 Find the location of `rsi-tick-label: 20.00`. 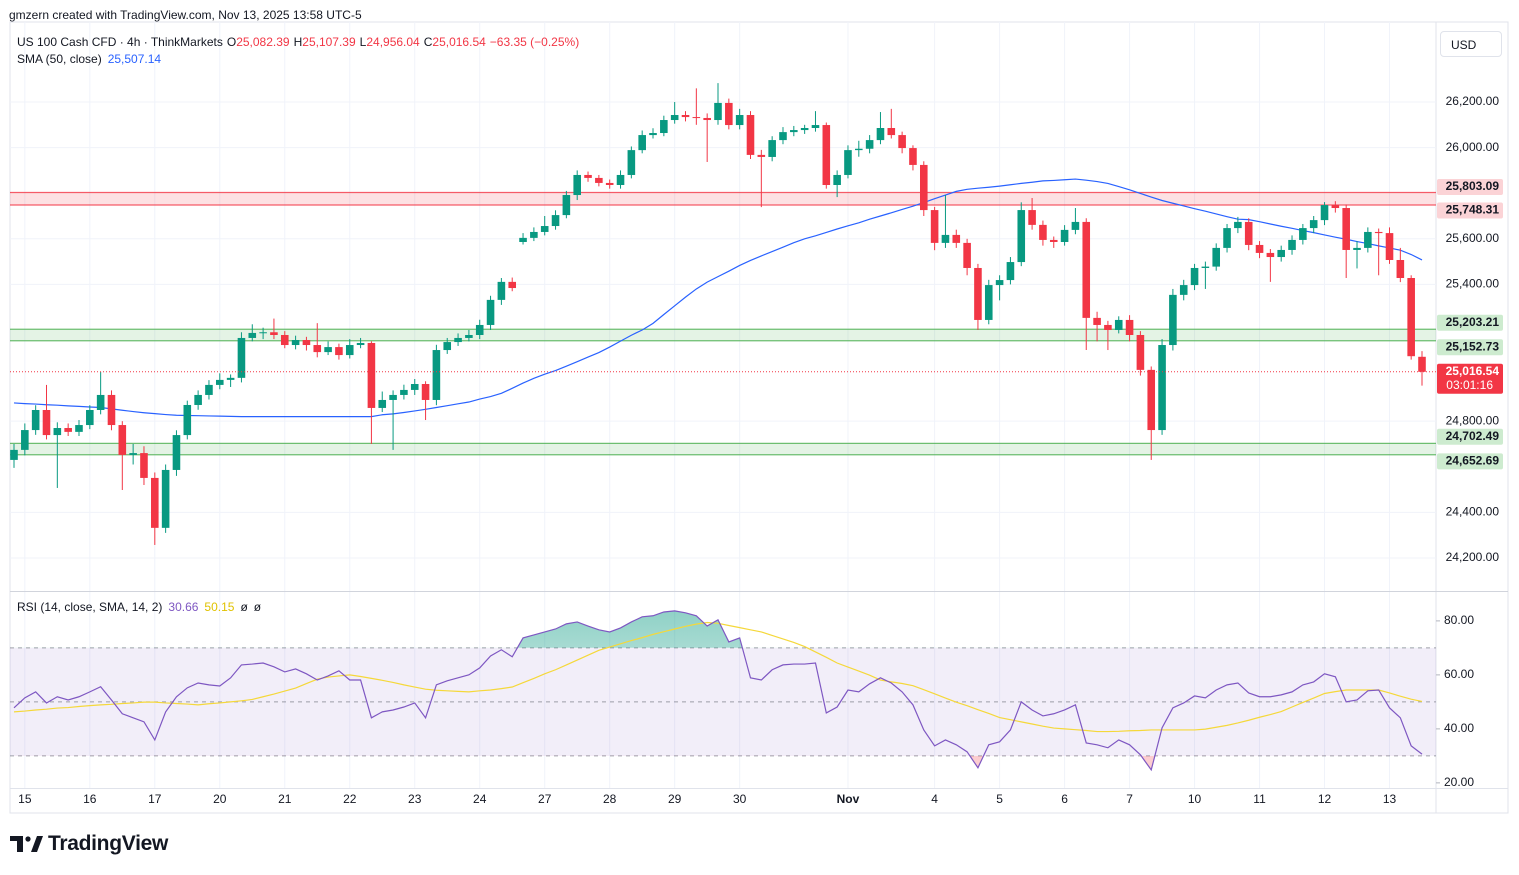

rsi-tick-label: 20.00 is located at coordinates (1459, 782).